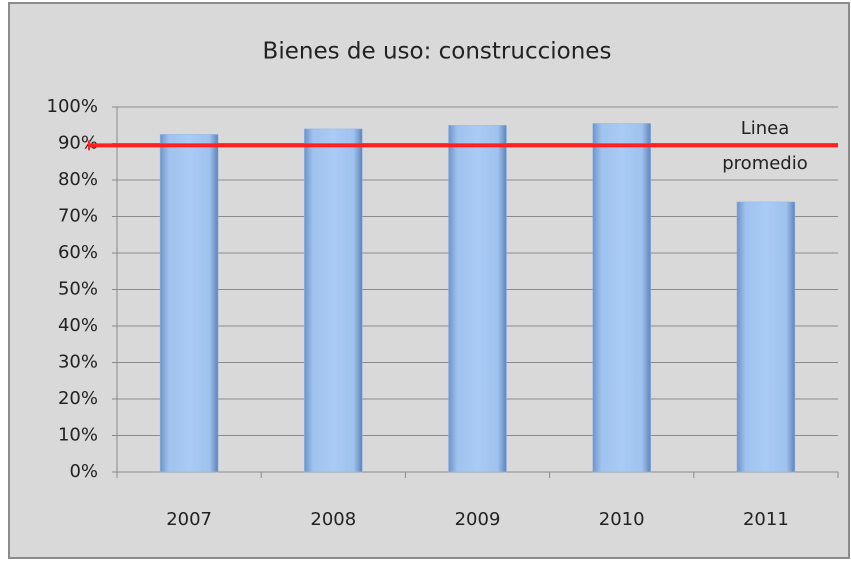 This screenshot has height=561, width=851. Describe the element at coordinates (622, 519) in the screenshot. I see `x-tick-label: 2010` at that location.